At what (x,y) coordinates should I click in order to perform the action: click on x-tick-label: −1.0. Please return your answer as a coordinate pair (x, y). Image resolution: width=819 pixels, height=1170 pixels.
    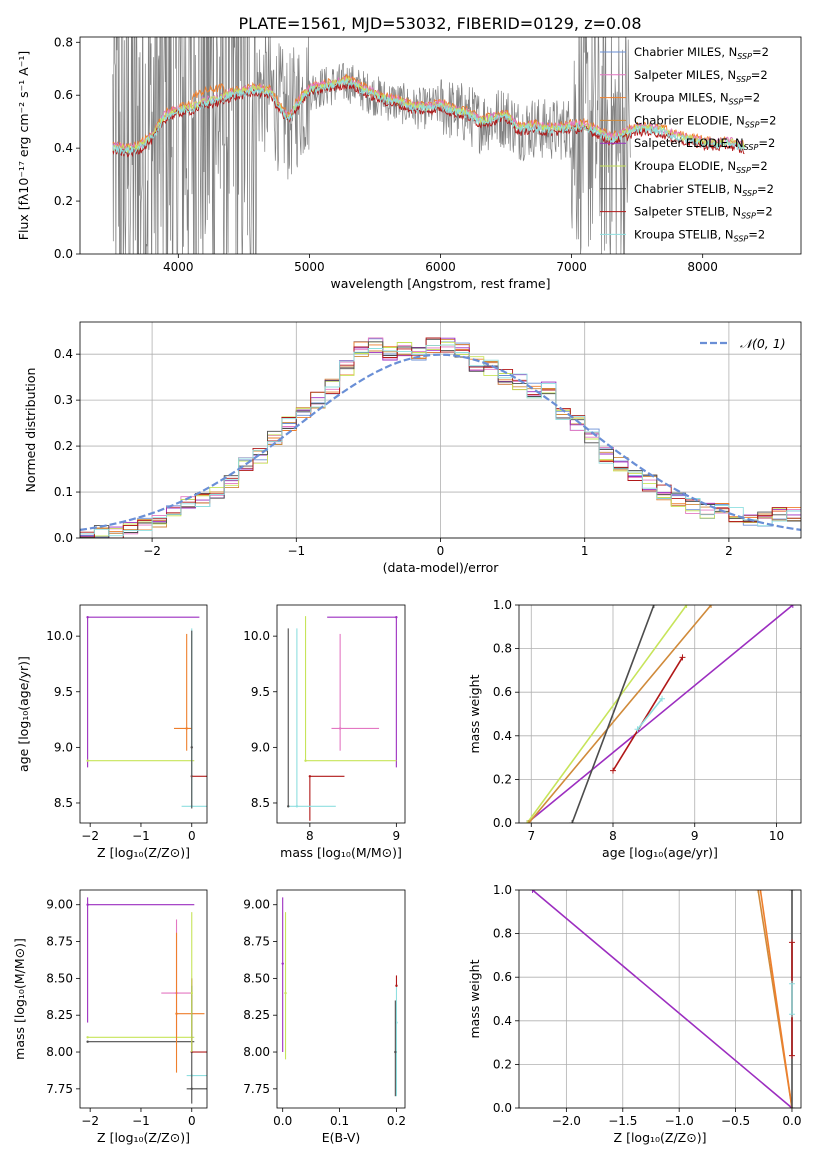
    Looking at the image, I should click on (679, 1121).